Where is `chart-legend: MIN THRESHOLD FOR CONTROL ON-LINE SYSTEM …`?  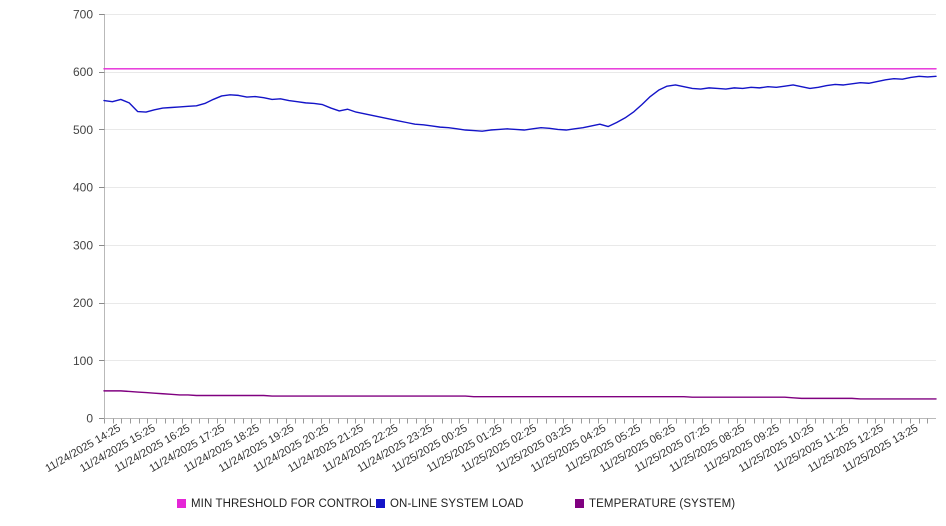
chart-legend: MIN THRESHOLD FOR CONTROL ON-LINE SYSTEM … is located at coordinates (456, 504).